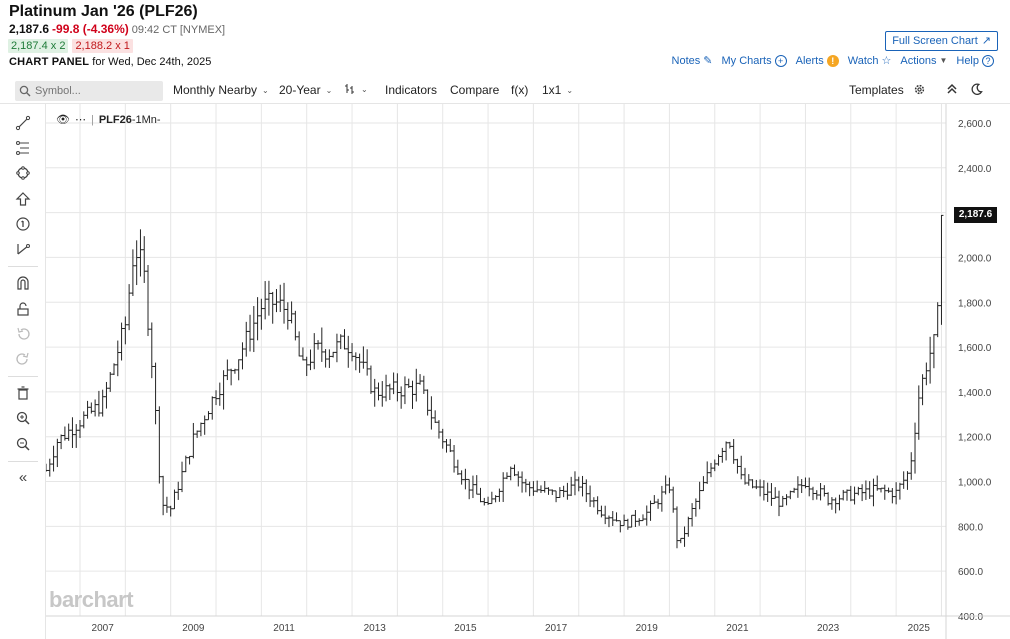  What do you see at coordinates (63, 120) in the screenshot?
I see `eye-icon: 👁` at bounding box center [63, 120].